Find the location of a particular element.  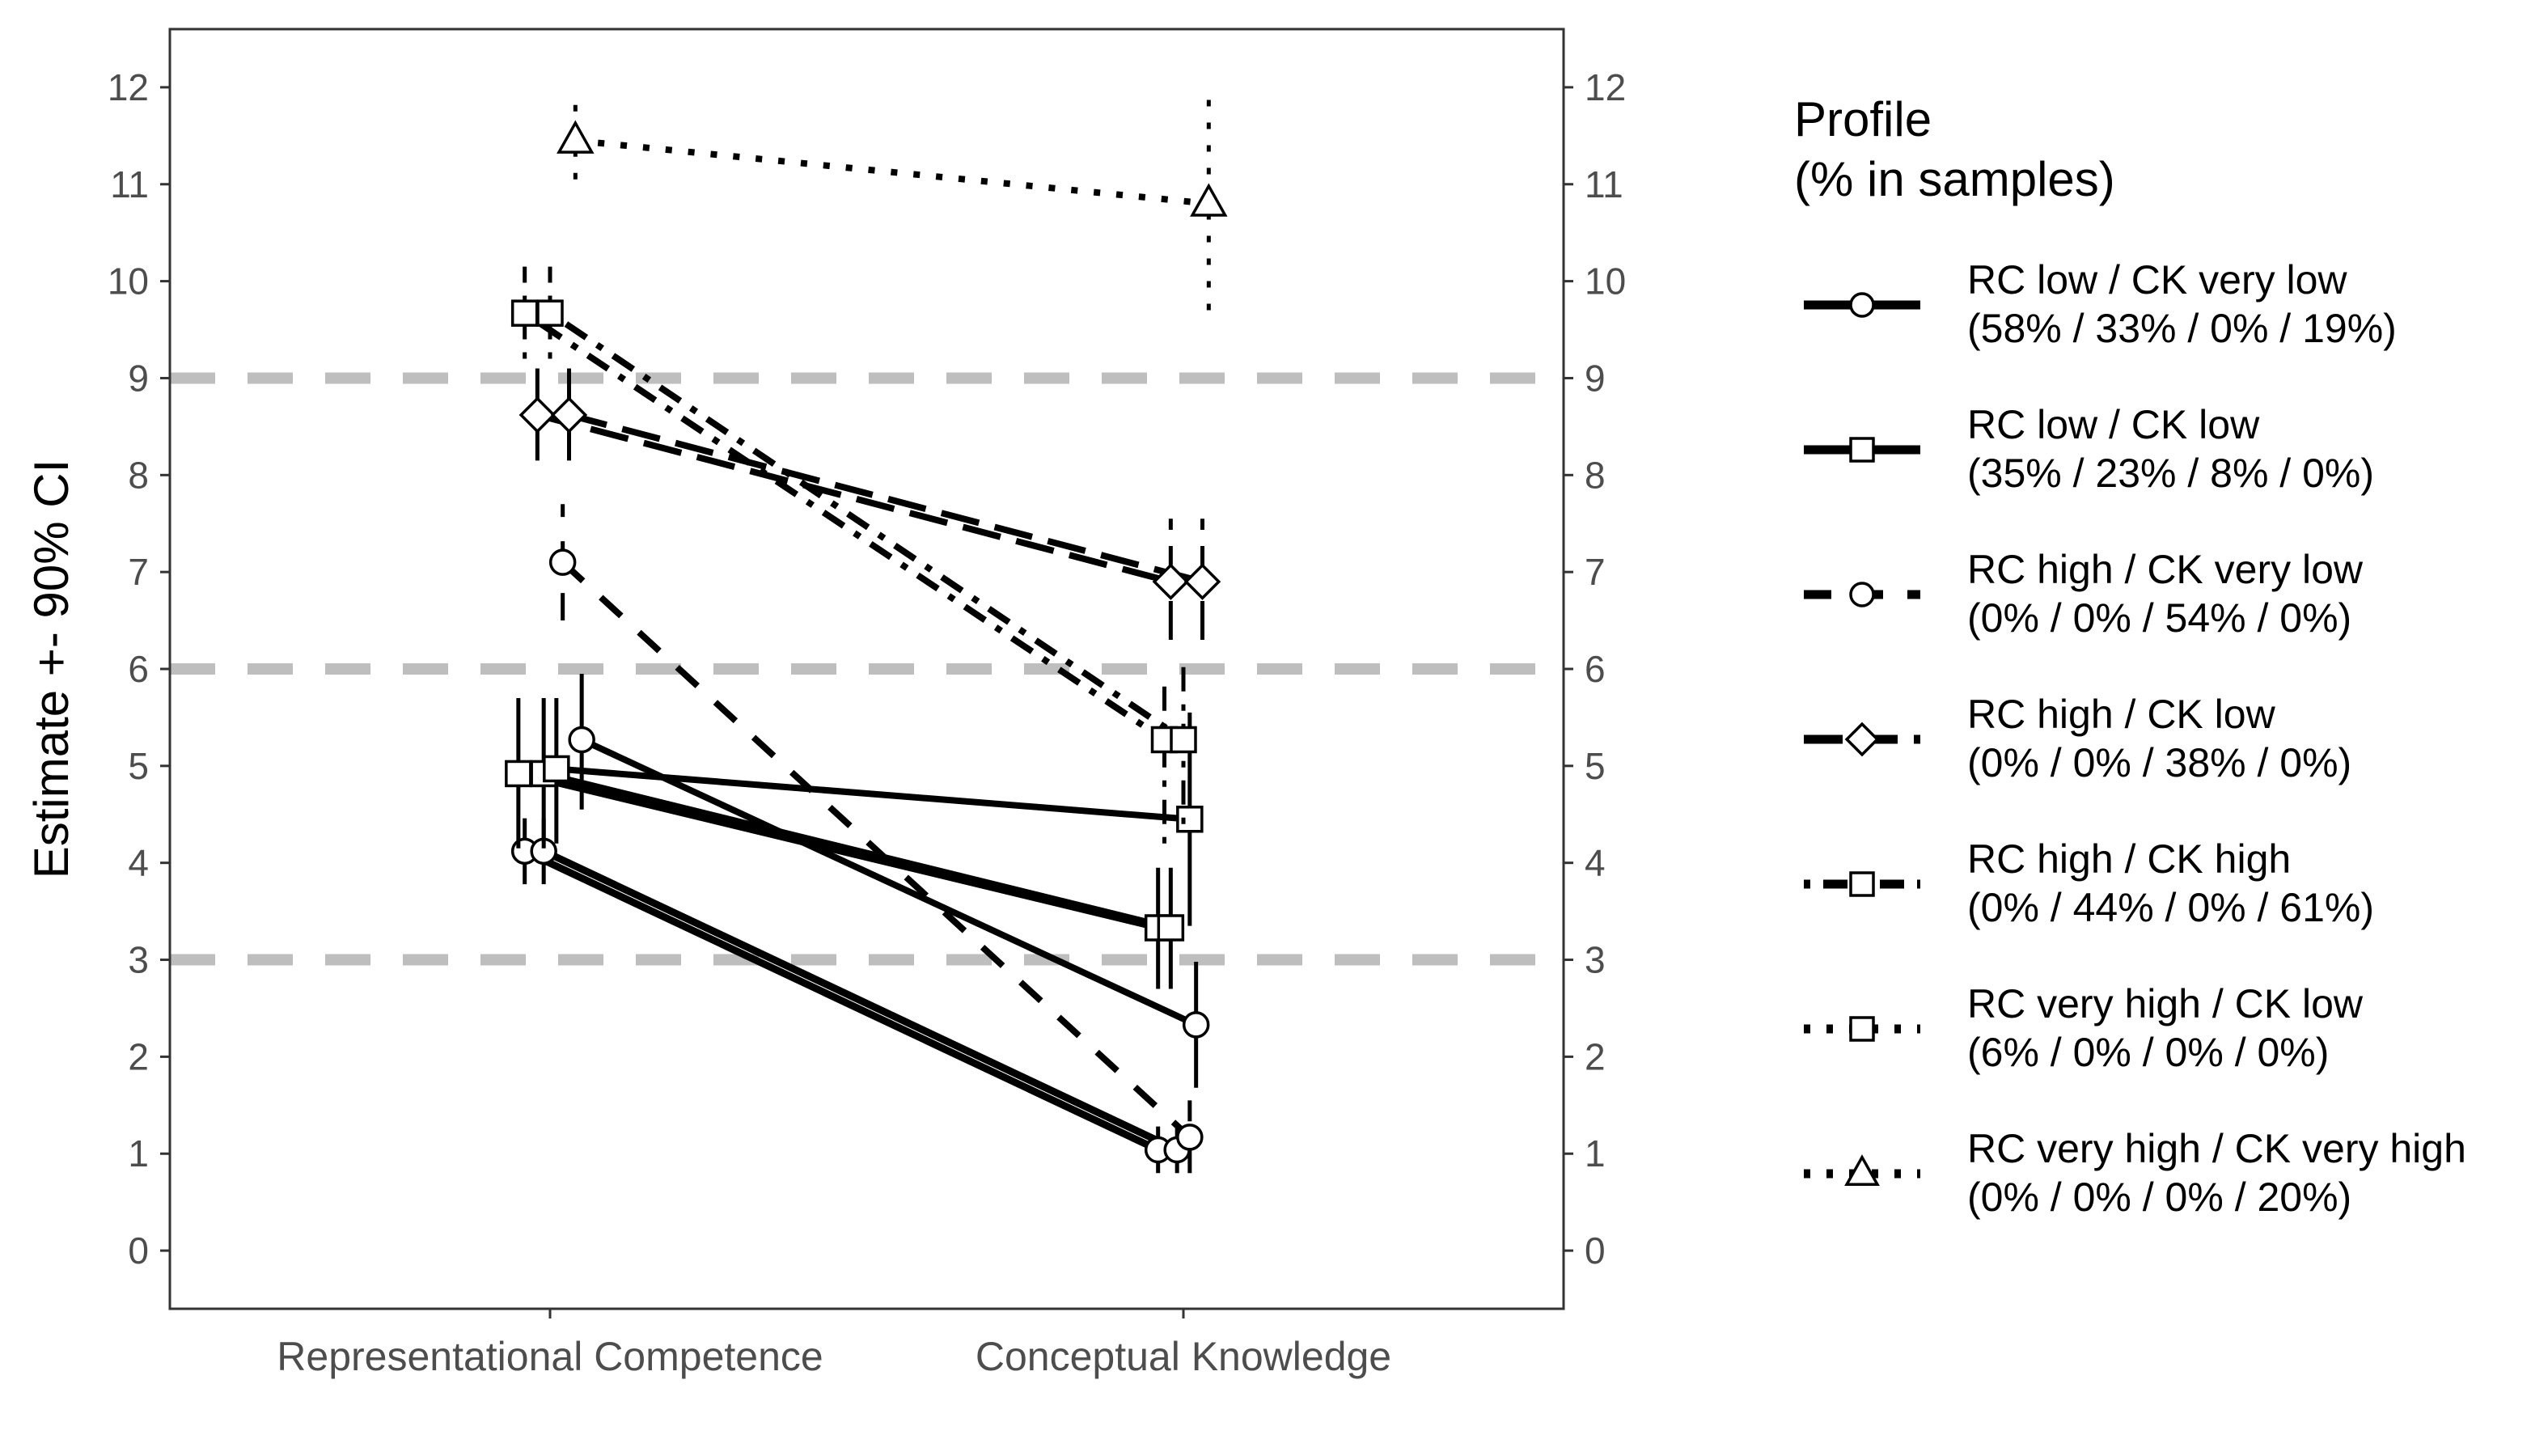

legend-percent-2: (0% / 0% / 54% / 0%) is located at coordinates (2159, 618).